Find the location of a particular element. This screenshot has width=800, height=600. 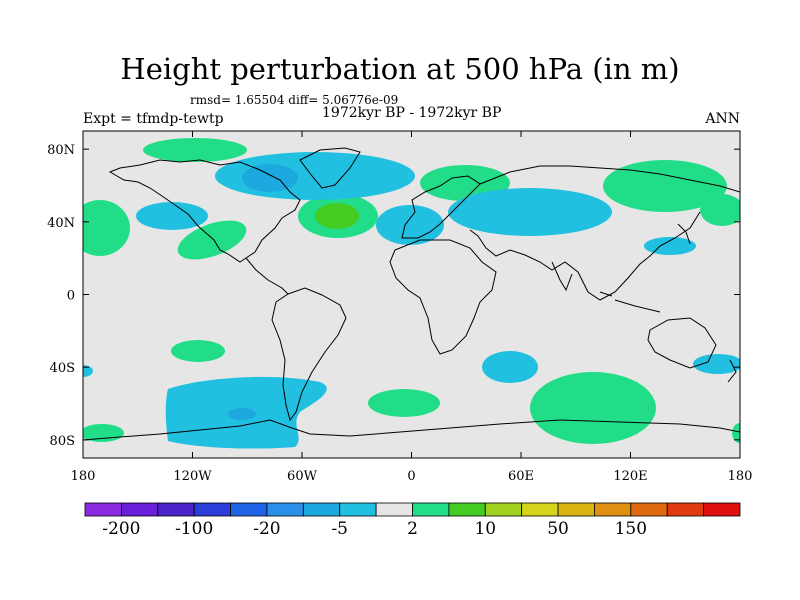

experiment-label: Expt = tfmdp-tewtp is located at coordinates (153, 119).